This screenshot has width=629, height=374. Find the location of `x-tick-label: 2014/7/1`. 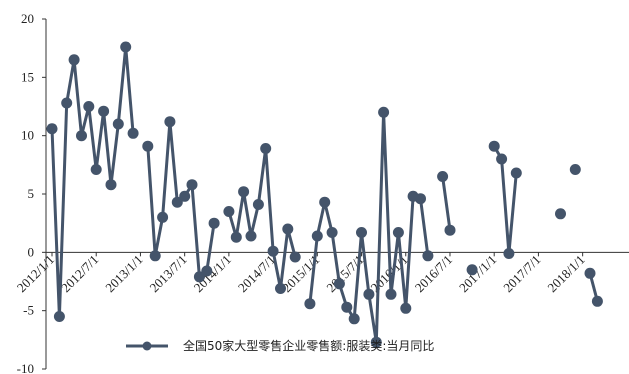

x-tick-label: 2014/7/1 is located at coordinates (256, 273).